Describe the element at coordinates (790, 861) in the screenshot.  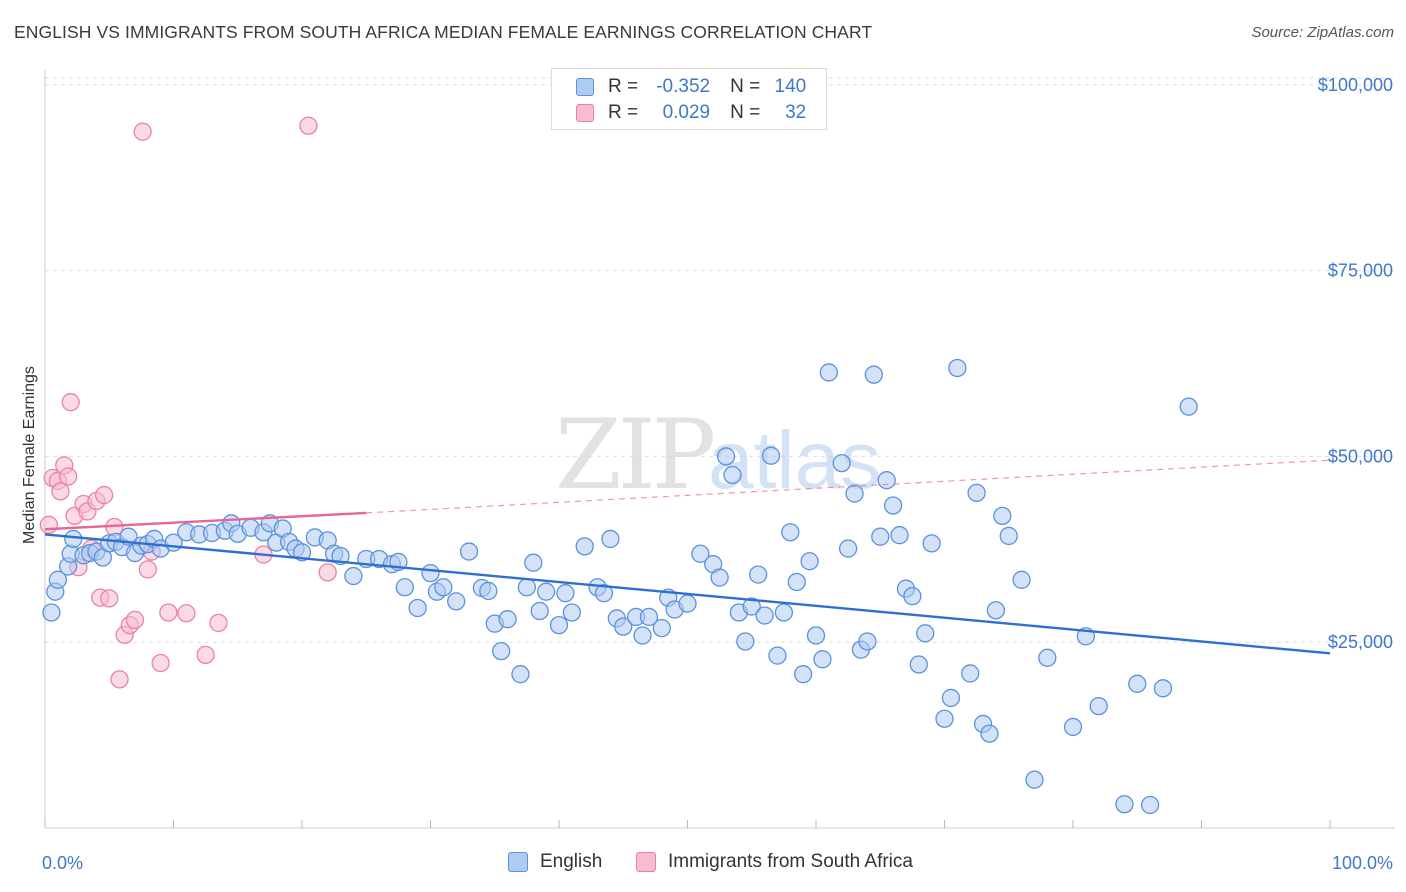
I see `legend-label-south-africa: Immigrants from South Africa` at that location.